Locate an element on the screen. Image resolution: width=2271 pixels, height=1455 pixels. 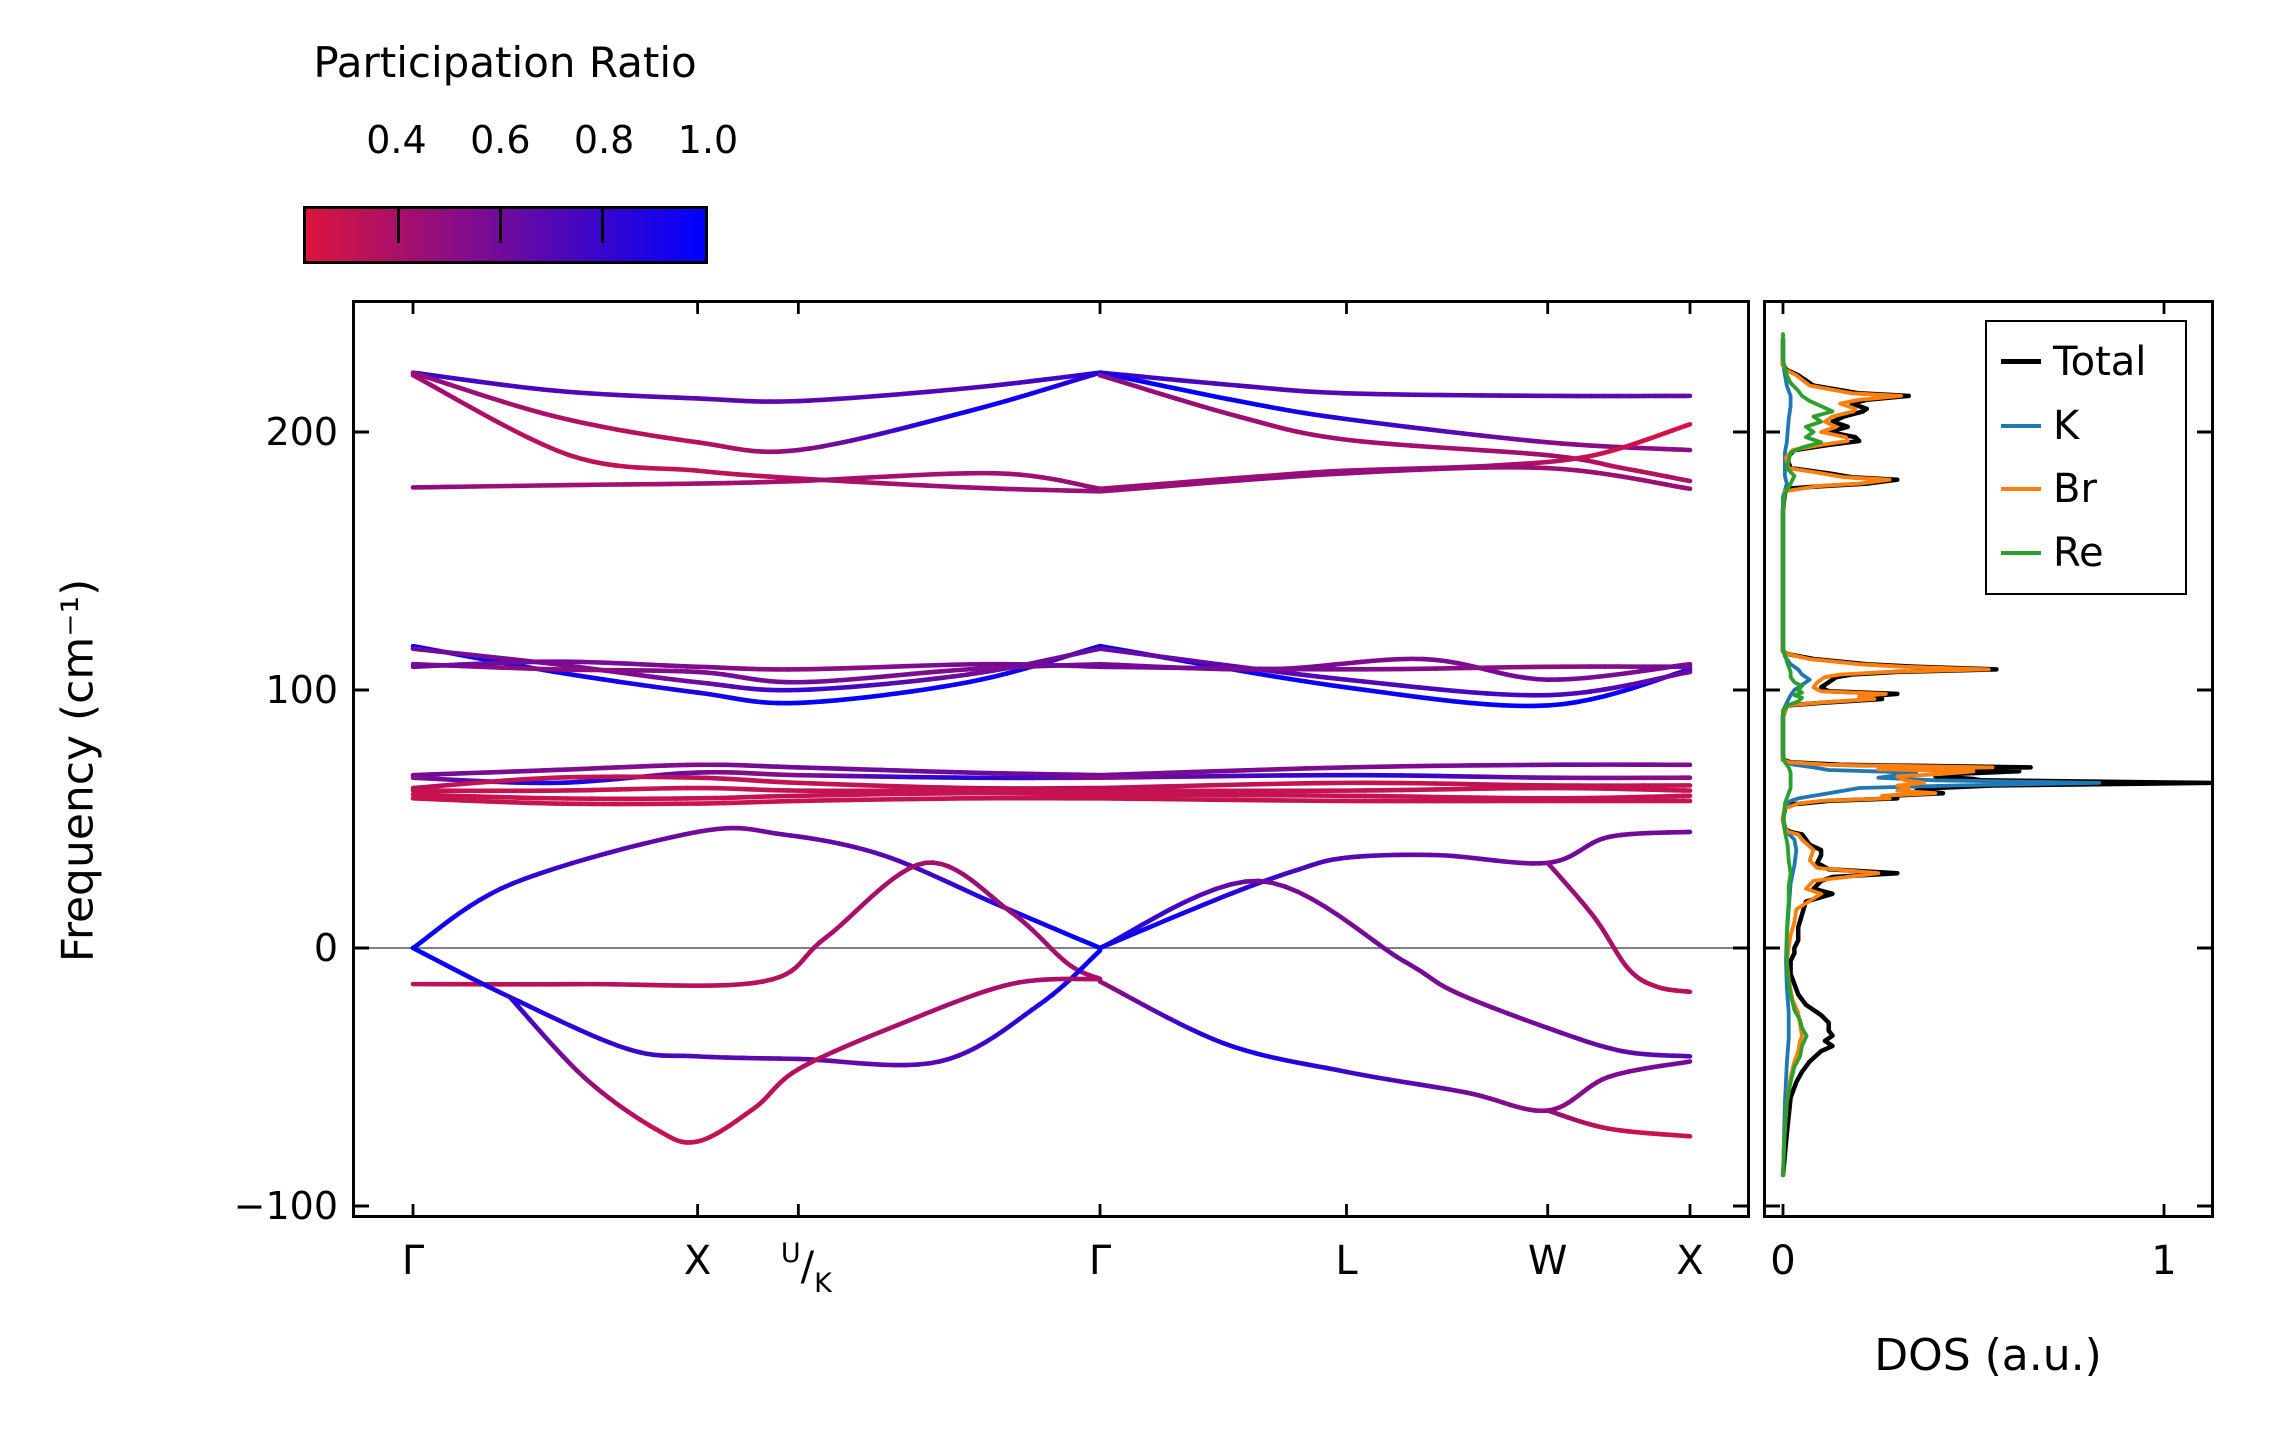
legend-item-k: K is located at coordinates (2093, 426).